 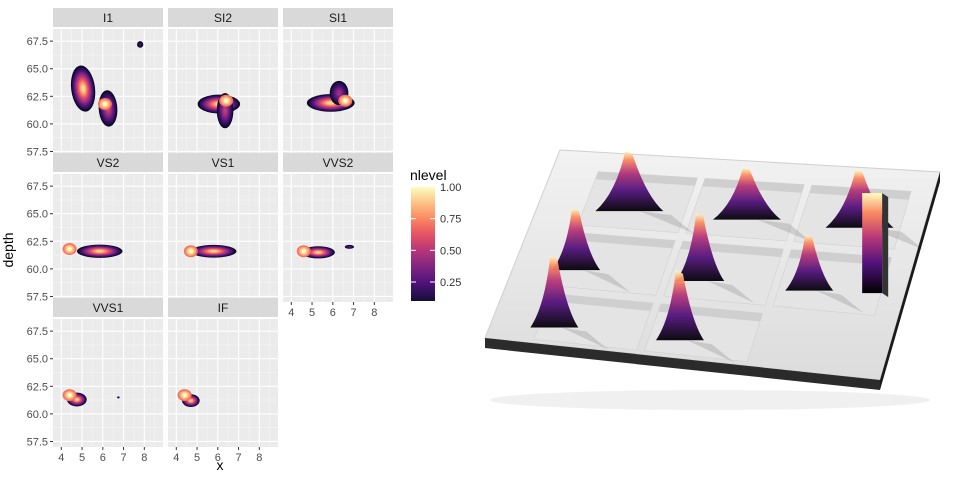 I want to click on y-axis-title: depth, so click(x=8, y=249).